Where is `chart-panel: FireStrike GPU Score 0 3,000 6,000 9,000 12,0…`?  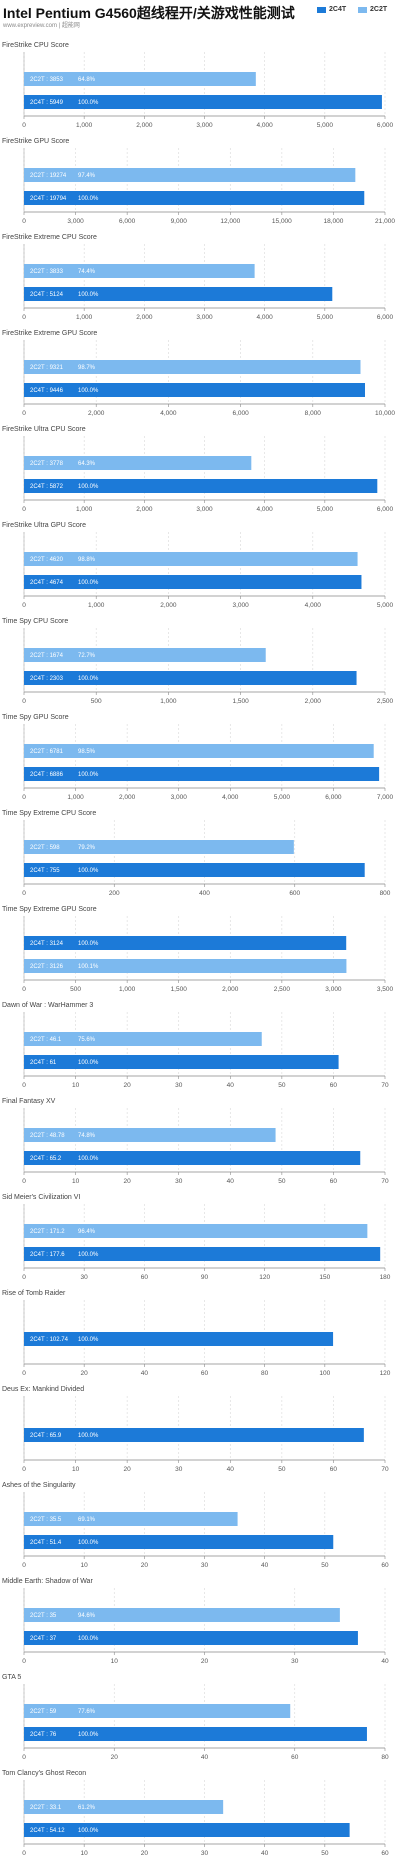
chart-panel: FireStrike GPU Score 0 3,000 6,000 9,000 12,0… is located at coordinates (200, 182).